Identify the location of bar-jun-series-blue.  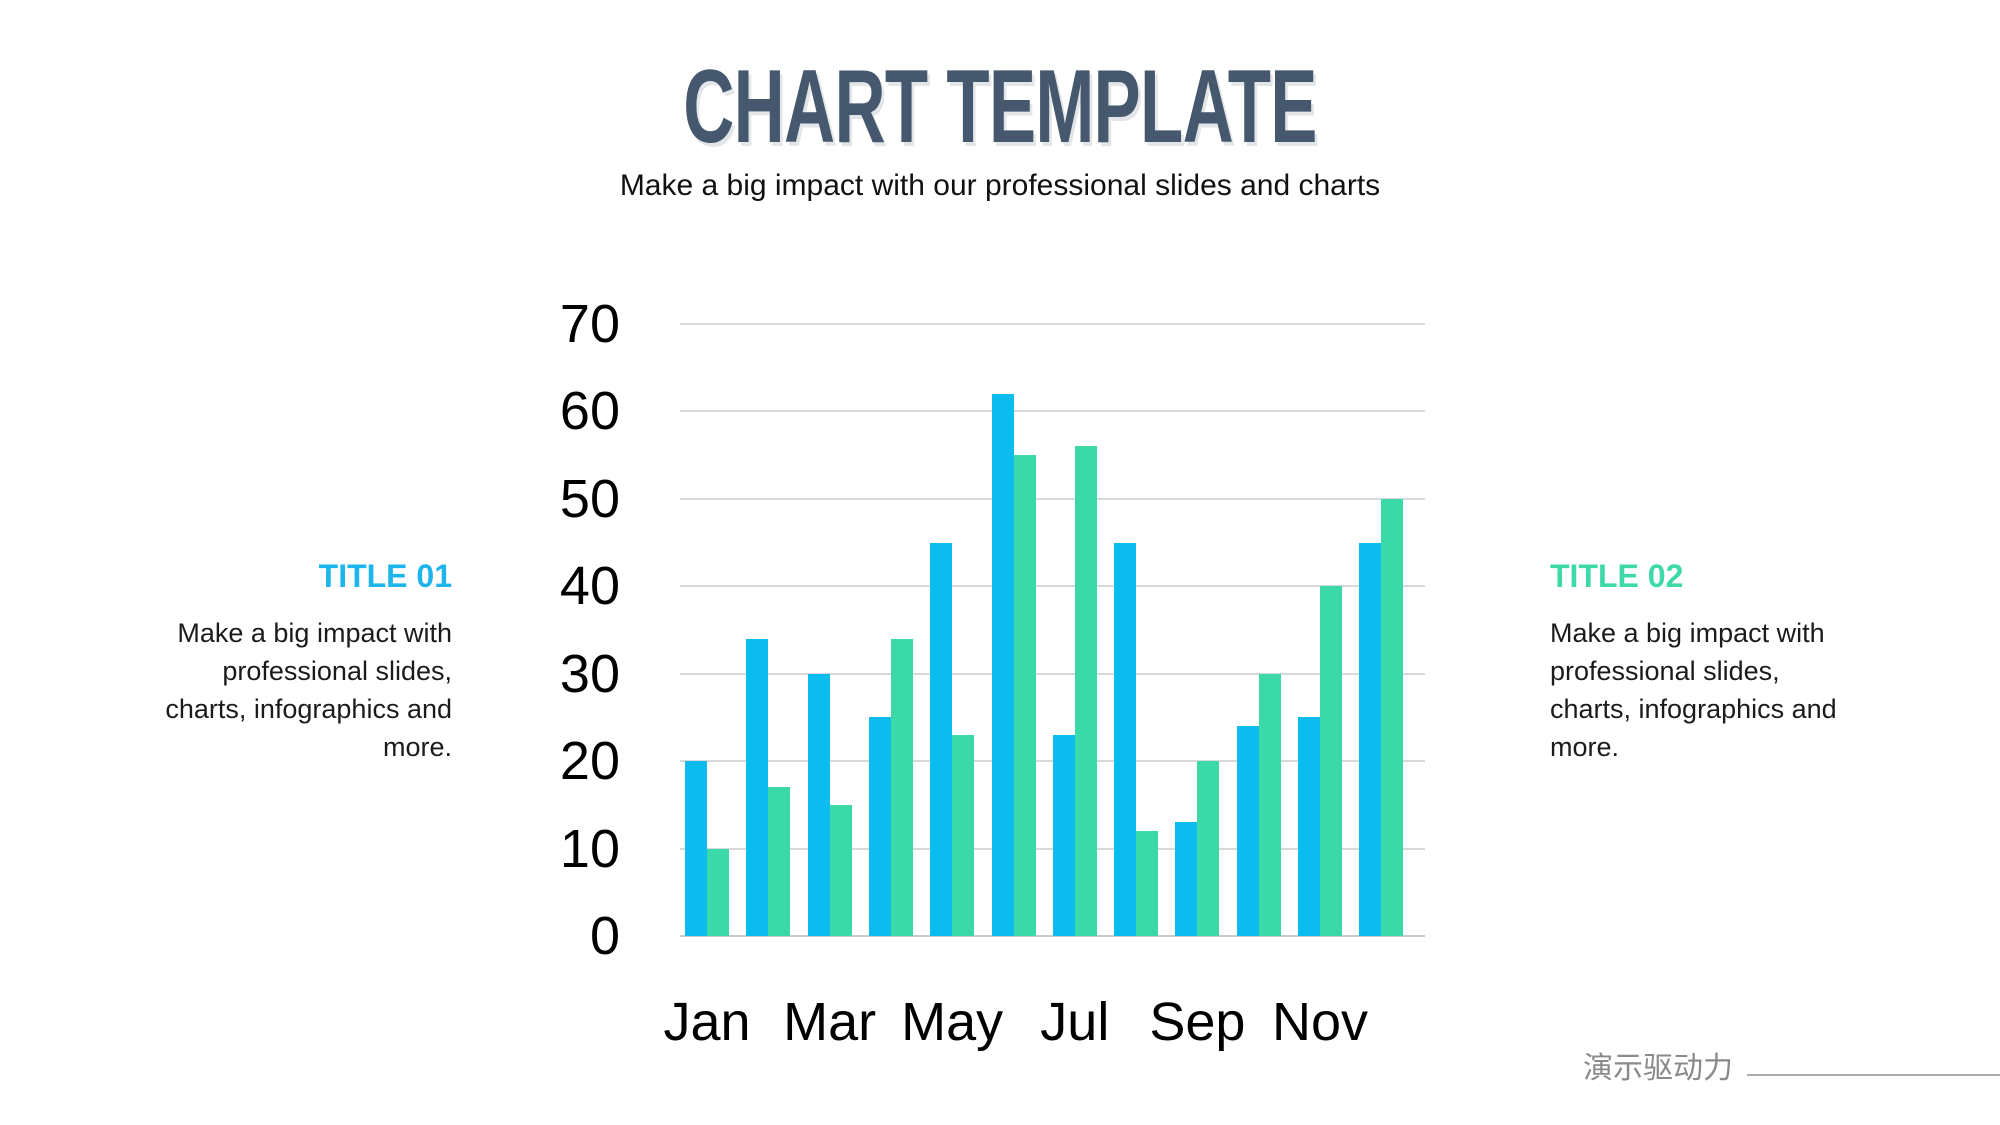
(1002, 664).